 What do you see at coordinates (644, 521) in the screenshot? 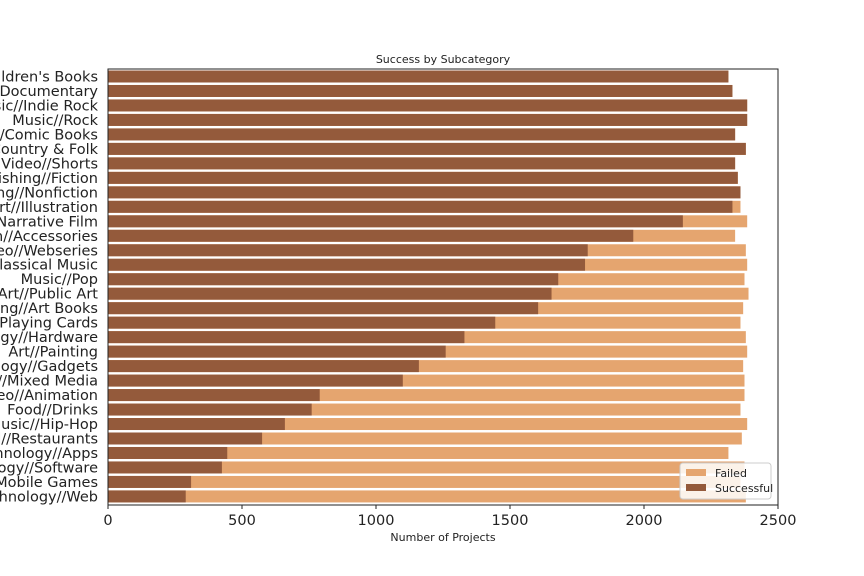
I see `x-tick-label: 2000` at bounding box center [644, 521].